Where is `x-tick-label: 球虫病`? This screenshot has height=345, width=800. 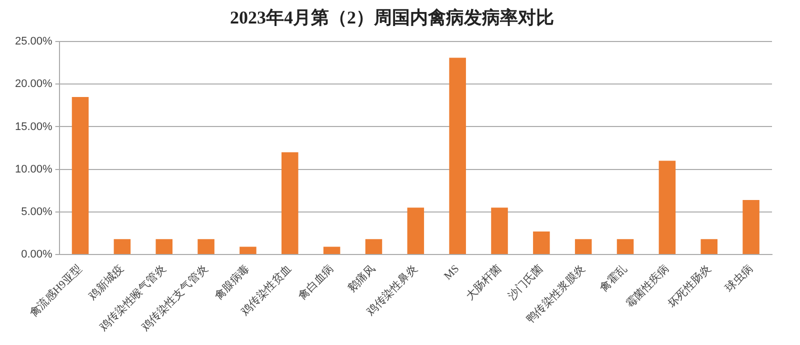 x-tick-label: 球虫病 is located at coordinates (739, 278).